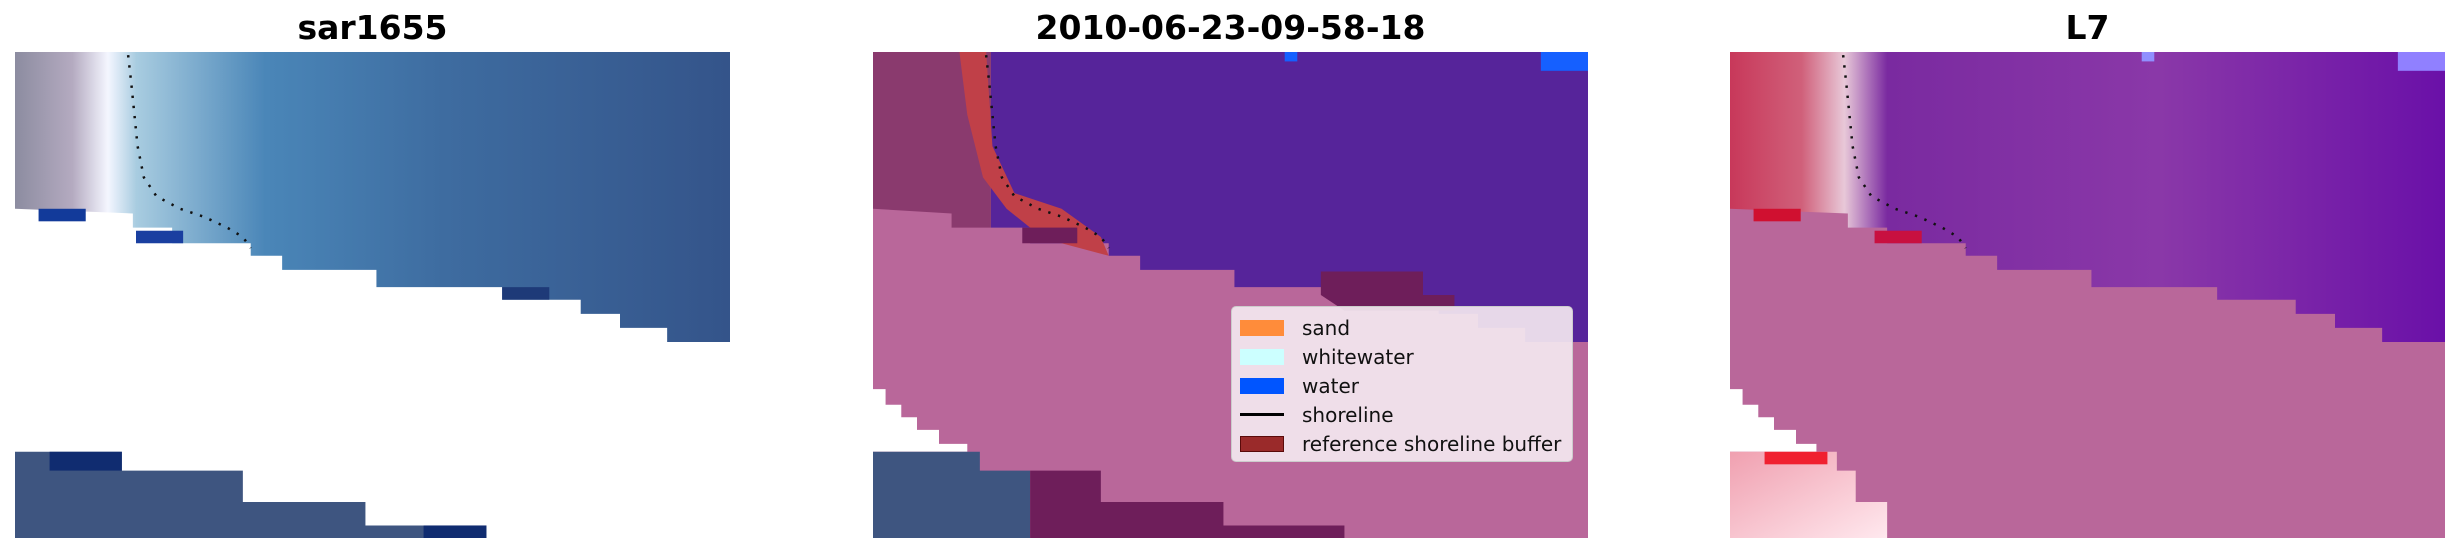 The image size is (2460, 553). I want to click on panel-title-sar: sar1655, so click(372, 27).